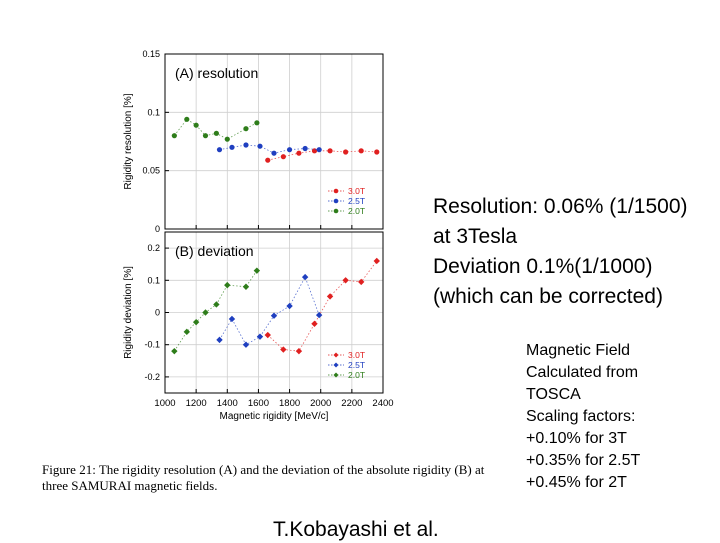 Image resolution: width=720 pixels, height=543 pixels. I want to click on panel-title: (A) resolution, so click(216, 73).